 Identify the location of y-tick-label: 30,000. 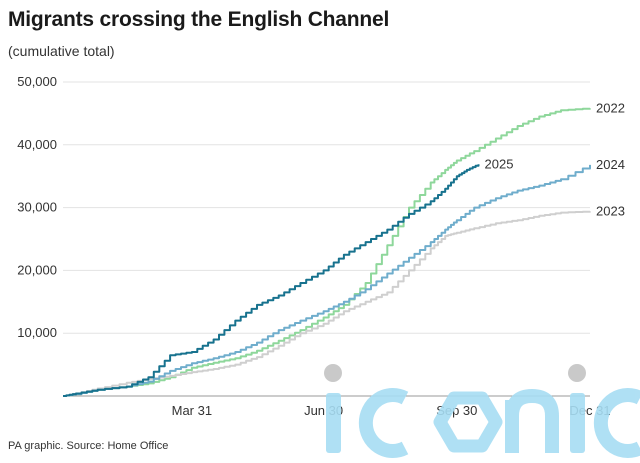
(37, 207).